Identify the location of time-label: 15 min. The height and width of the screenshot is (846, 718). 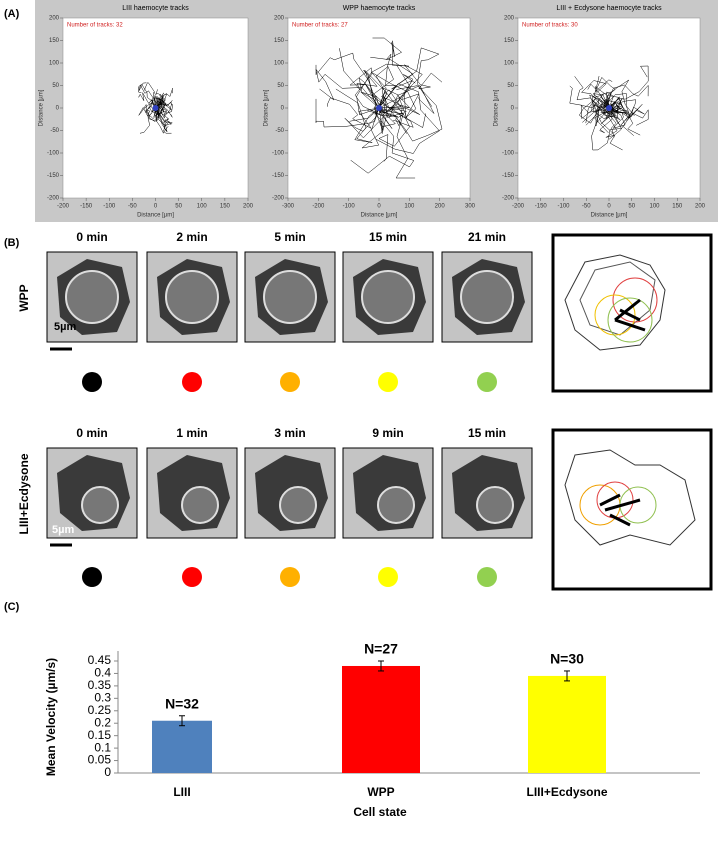
(388, 237).